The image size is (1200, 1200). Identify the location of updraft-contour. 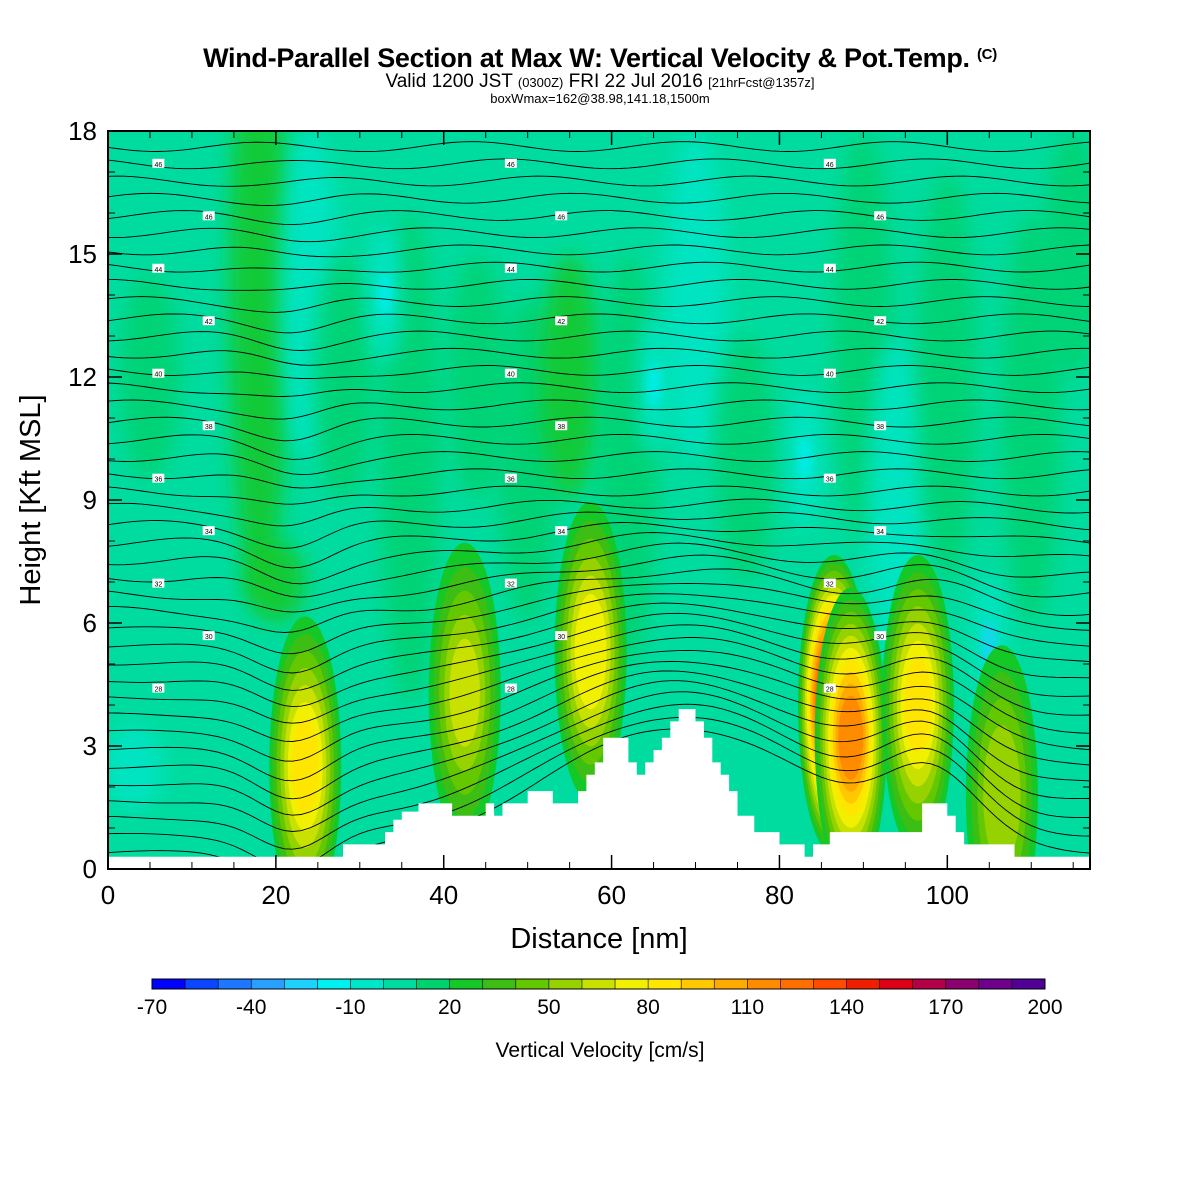
(305, 766).